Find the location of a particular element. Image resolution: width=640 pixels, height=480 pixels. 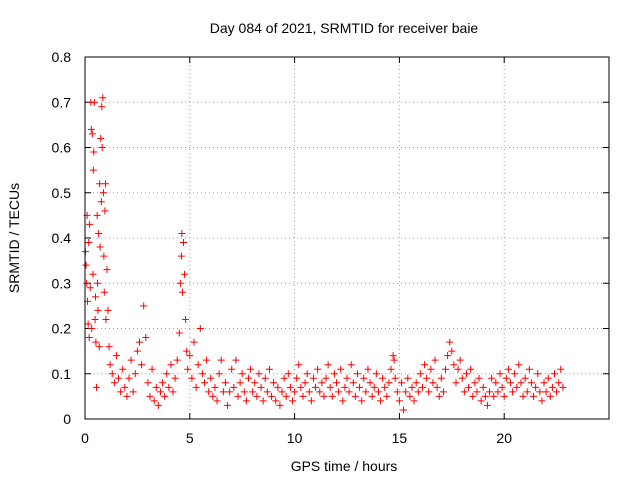

x-tick-label: 5 is located at coordinates (190, 438).